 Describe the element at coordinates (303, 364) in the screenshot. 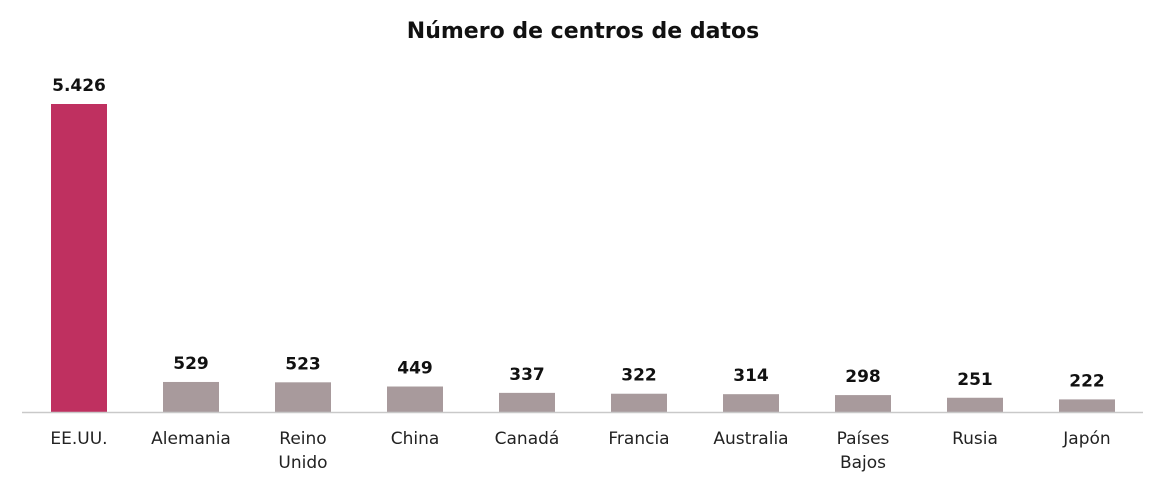

I see `value-label-2: 523` at that location.